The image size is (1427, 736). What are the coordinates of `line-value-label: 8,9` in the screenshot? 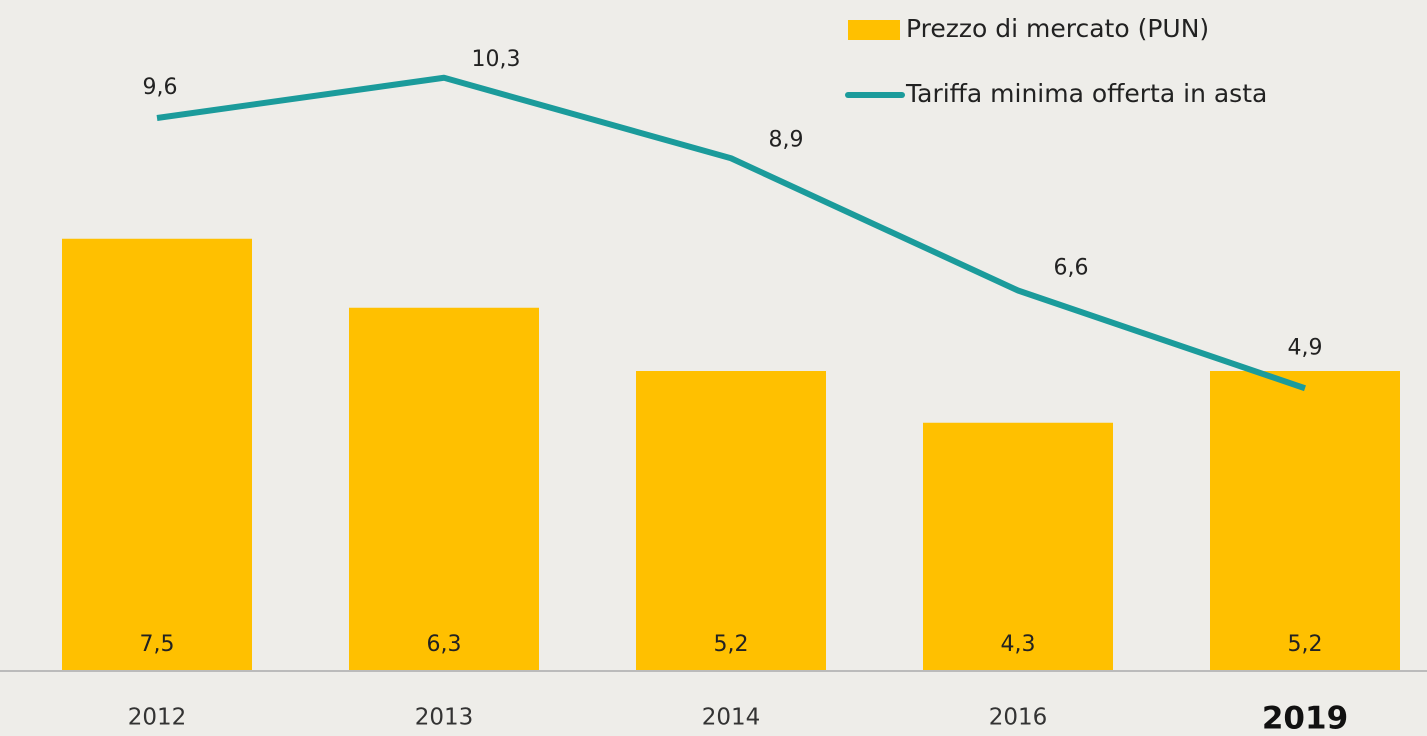 It's located at (786, 139).